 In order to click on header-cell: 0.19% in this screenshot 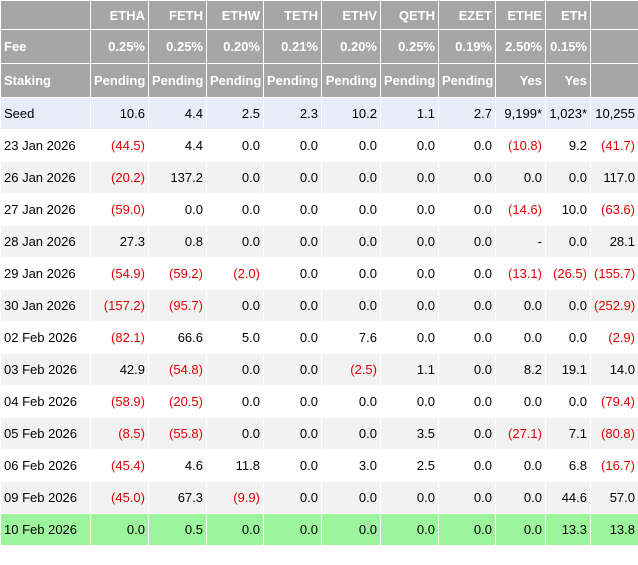, I will do `click(467, 46)`.